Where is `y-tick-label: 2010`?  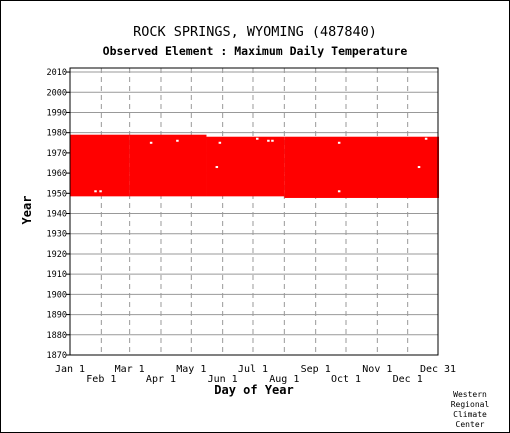
y-tick-label: 2010 is located at coordinates (57, 73).